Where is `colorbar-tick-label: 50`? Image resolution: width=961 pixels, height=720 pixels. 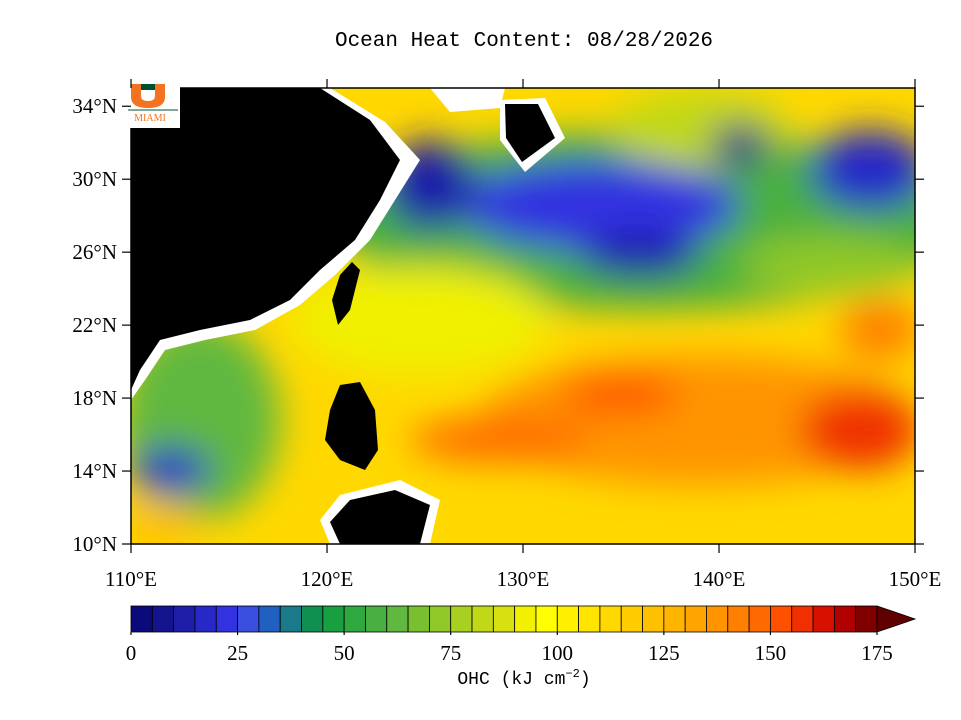 colorbar-tick-label: 50 is located at coordinates (344, 653).